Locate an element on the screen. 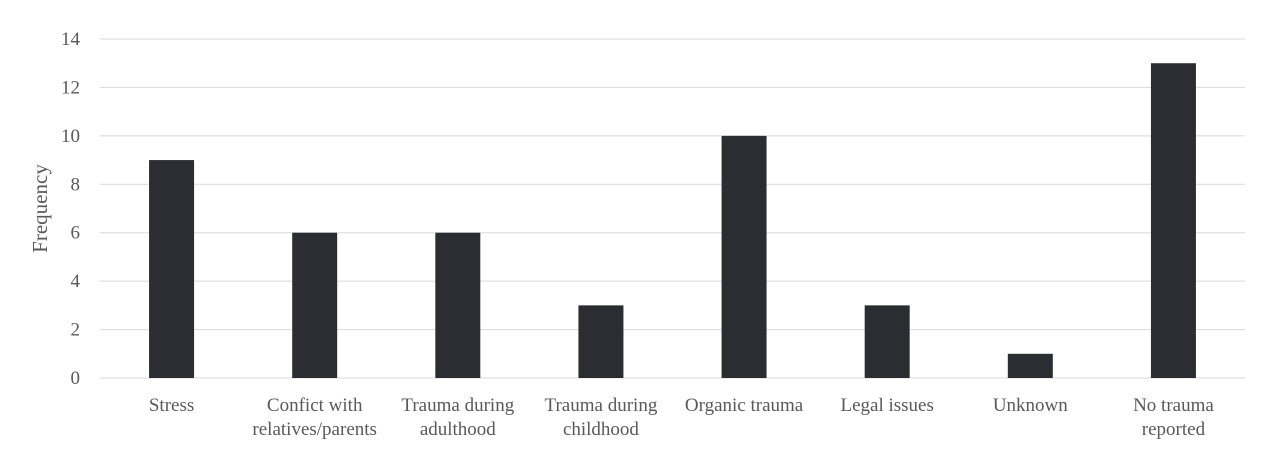  y-tick-label: 0 is located at coordinates (76, 378).